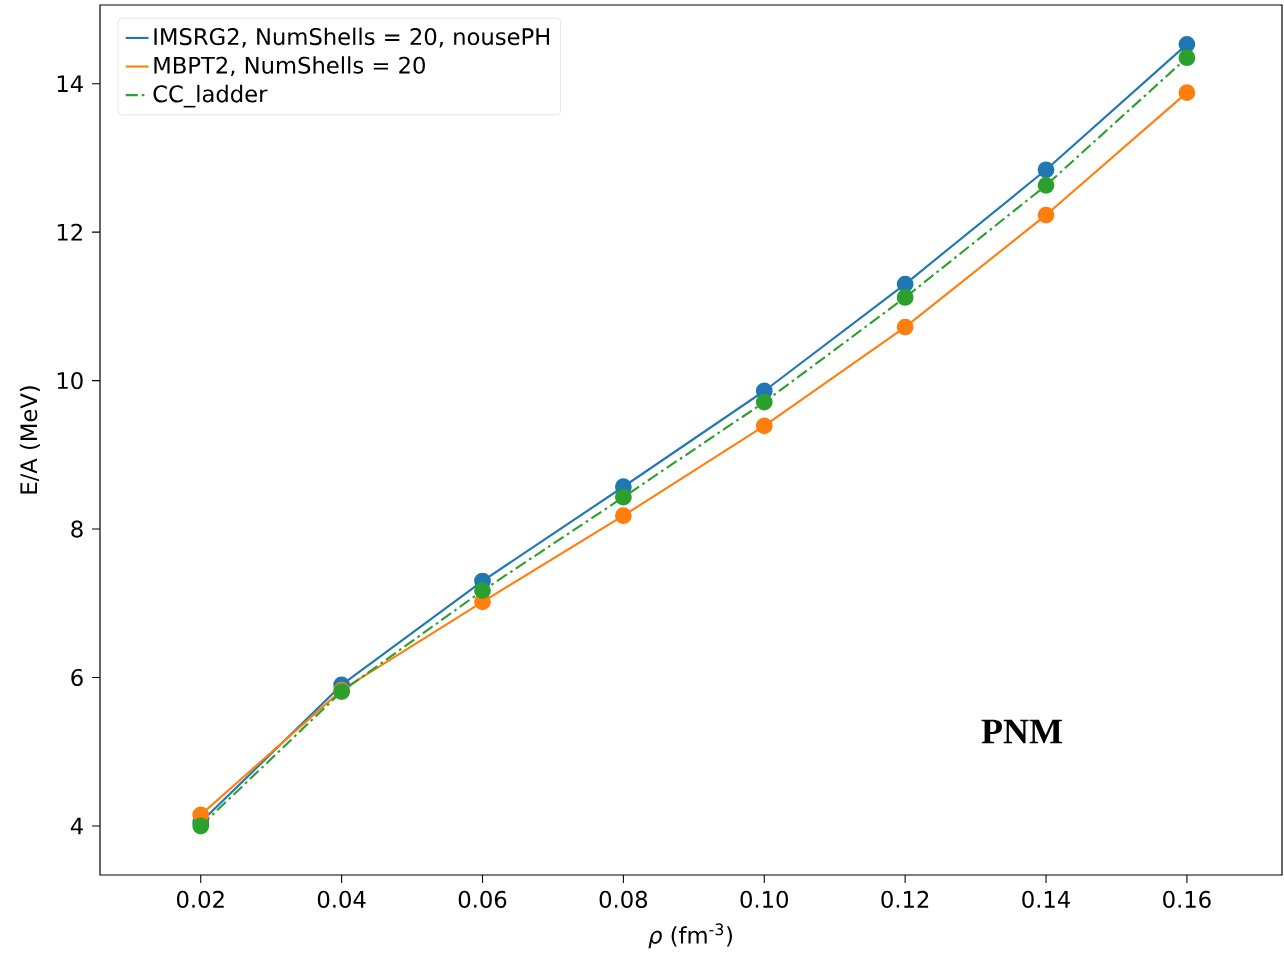  I want to click on x-axis-title: ρ (fm$^{-3}$), so click(690, 936).